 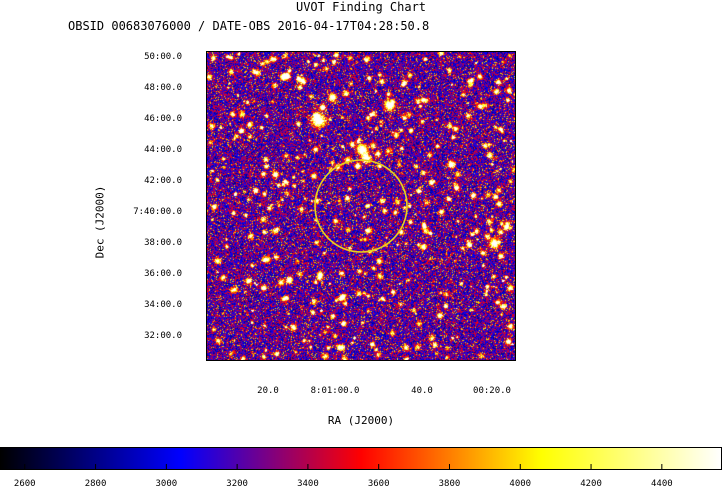 What do you see at coordinates (163, 274) in the screenshot?
I see `dec-tick-label: 36:00.0` at bounding box center [163, 274].